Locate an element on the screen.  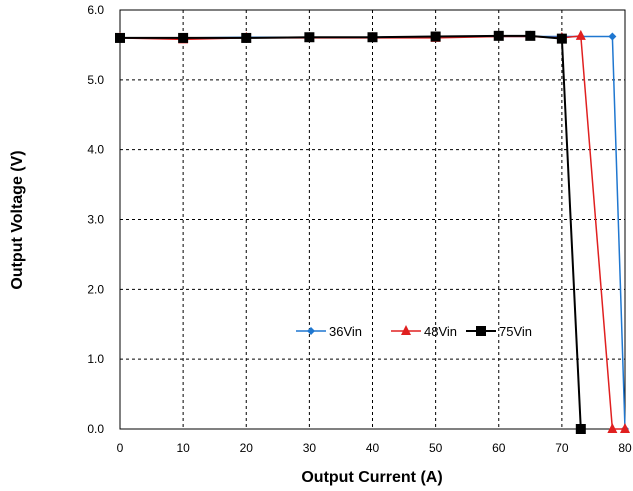
y-axis-title: Output Voltage (V) is located at coordinates (17, 219).